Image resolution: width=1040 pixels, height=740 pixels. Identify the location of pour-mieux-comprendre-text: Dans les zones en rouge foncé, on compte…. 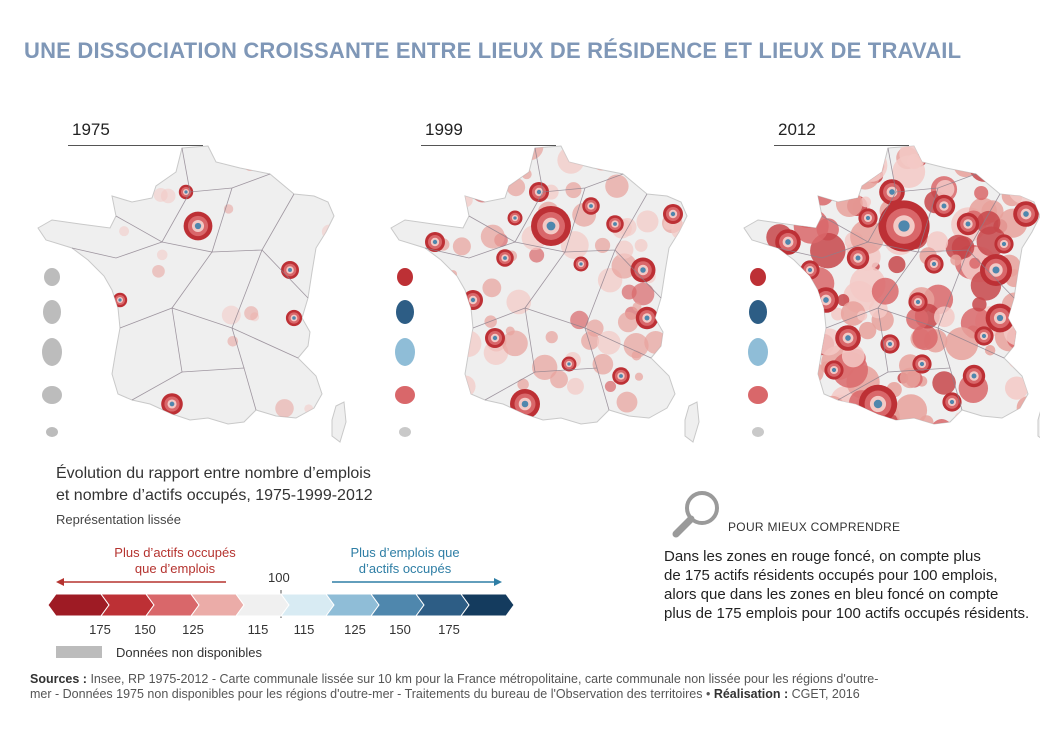
(852, 585).